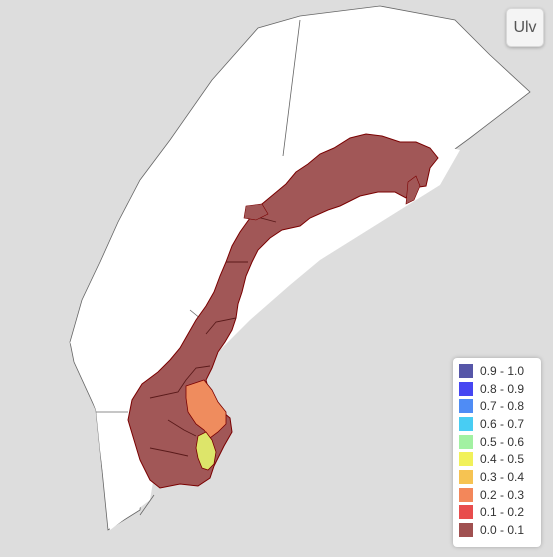  I want to click on legend-item: 0.3 - 0.4, so click(500, 477).